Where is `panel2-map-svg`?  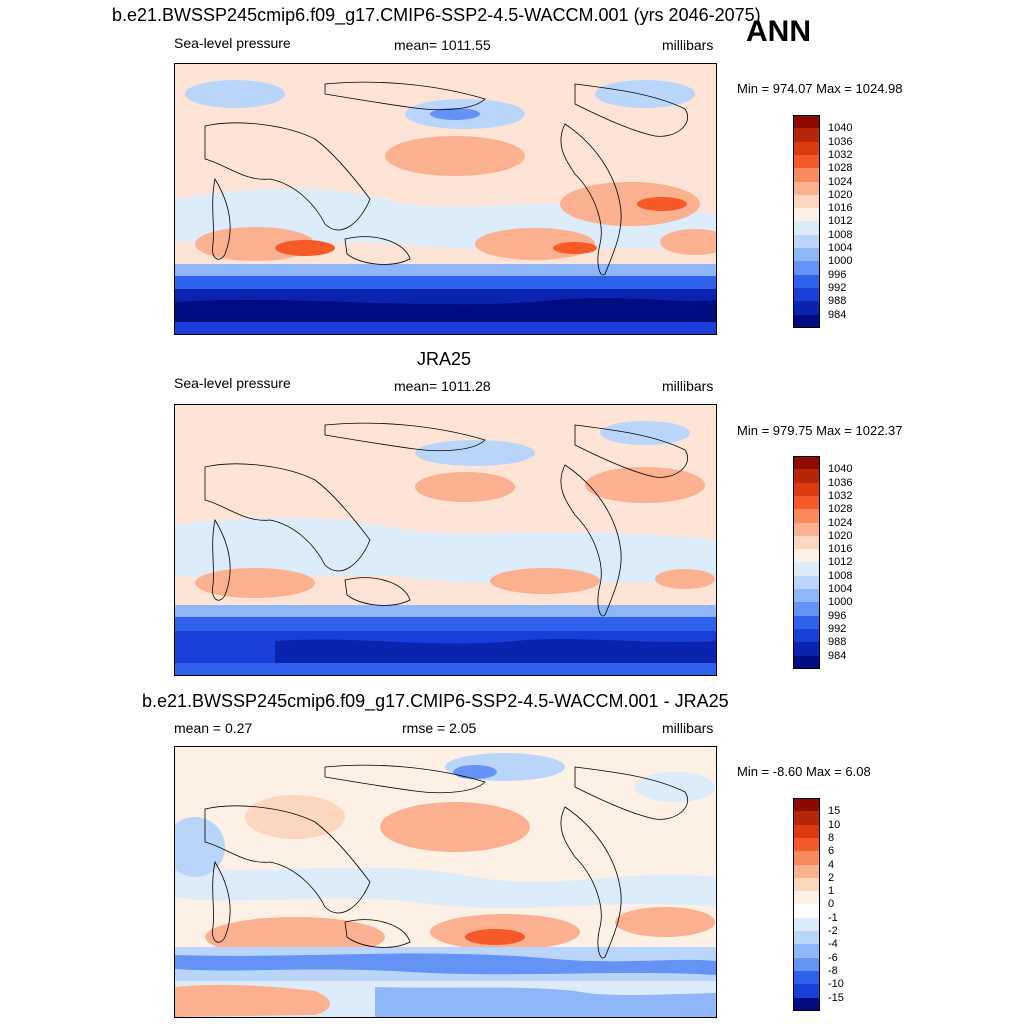
panel2-map-svg is located at coordinates (445, 540).